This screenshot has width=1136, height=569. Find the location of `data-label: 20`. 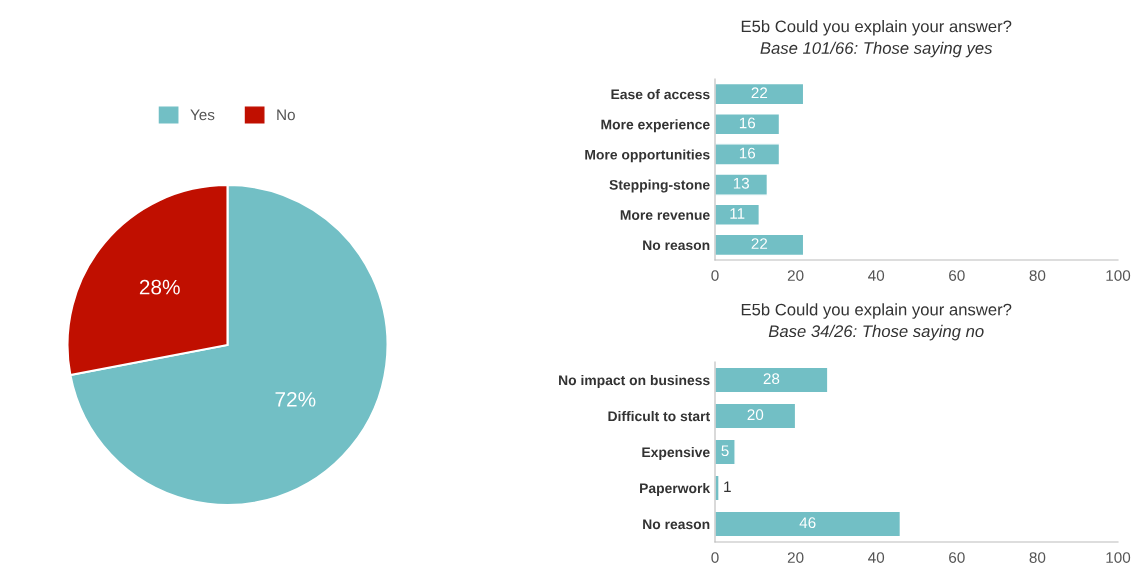

data-label: 20 is located at coordinates (755, 415).